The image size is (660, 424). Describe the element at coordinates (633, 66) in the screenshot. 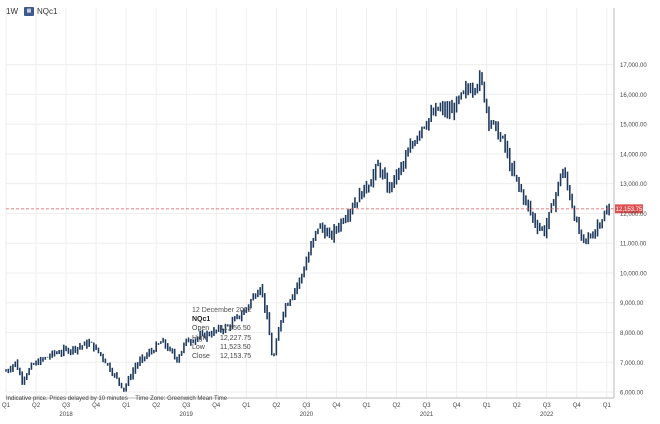

I see `y-tick-label: 17,000.00` at that location.